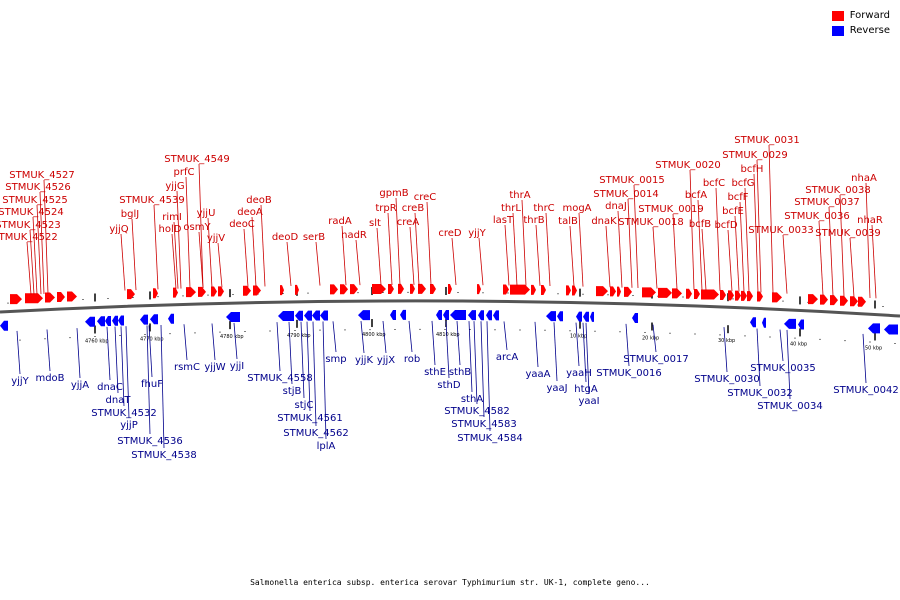 This screenshot has width=900, height=600. I want to click on reverse-gene-label-lpla: lplA, so click(326, 446).